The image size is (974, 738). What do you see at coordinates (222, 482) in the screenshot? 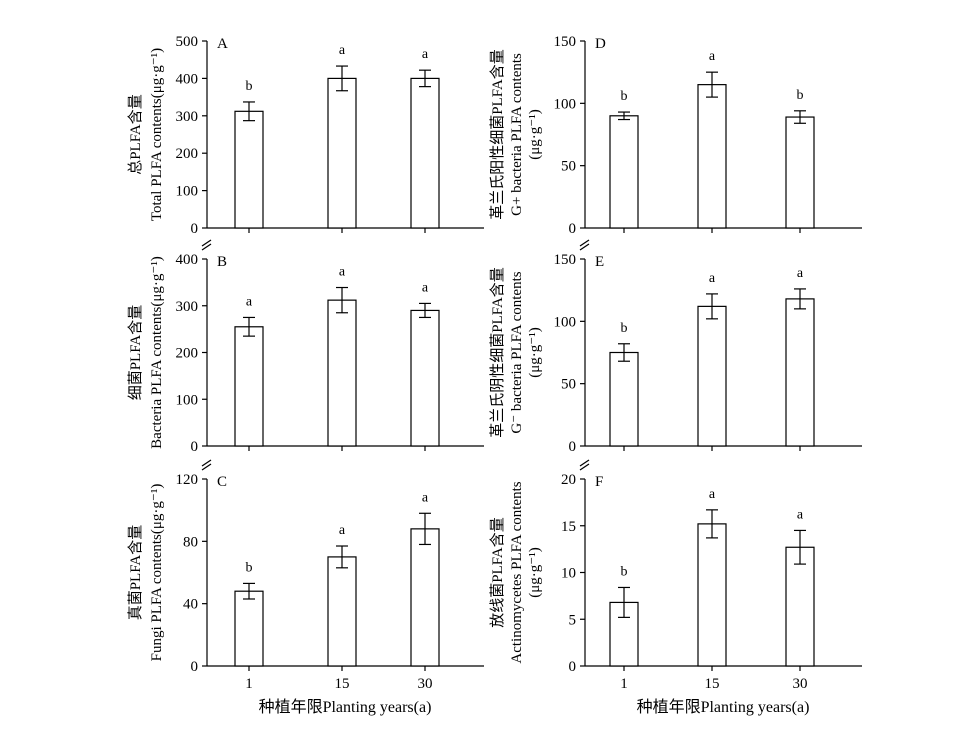
I see `panel-letter: C` at bounding box center [222, 482].